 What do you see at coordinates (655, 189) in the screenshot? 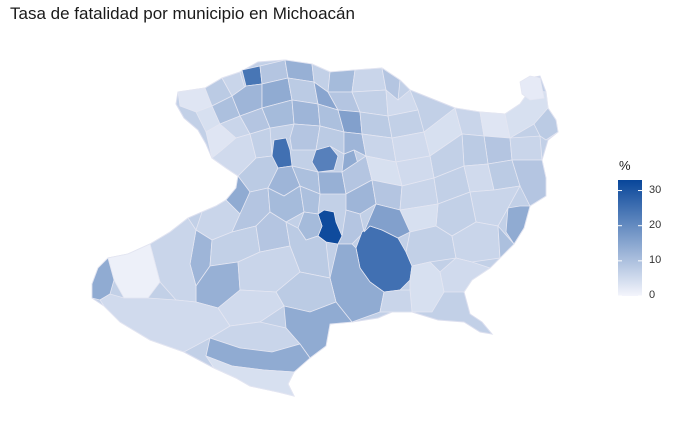
I see `legend-tick-label: 30` at bounding box center [655, 189].